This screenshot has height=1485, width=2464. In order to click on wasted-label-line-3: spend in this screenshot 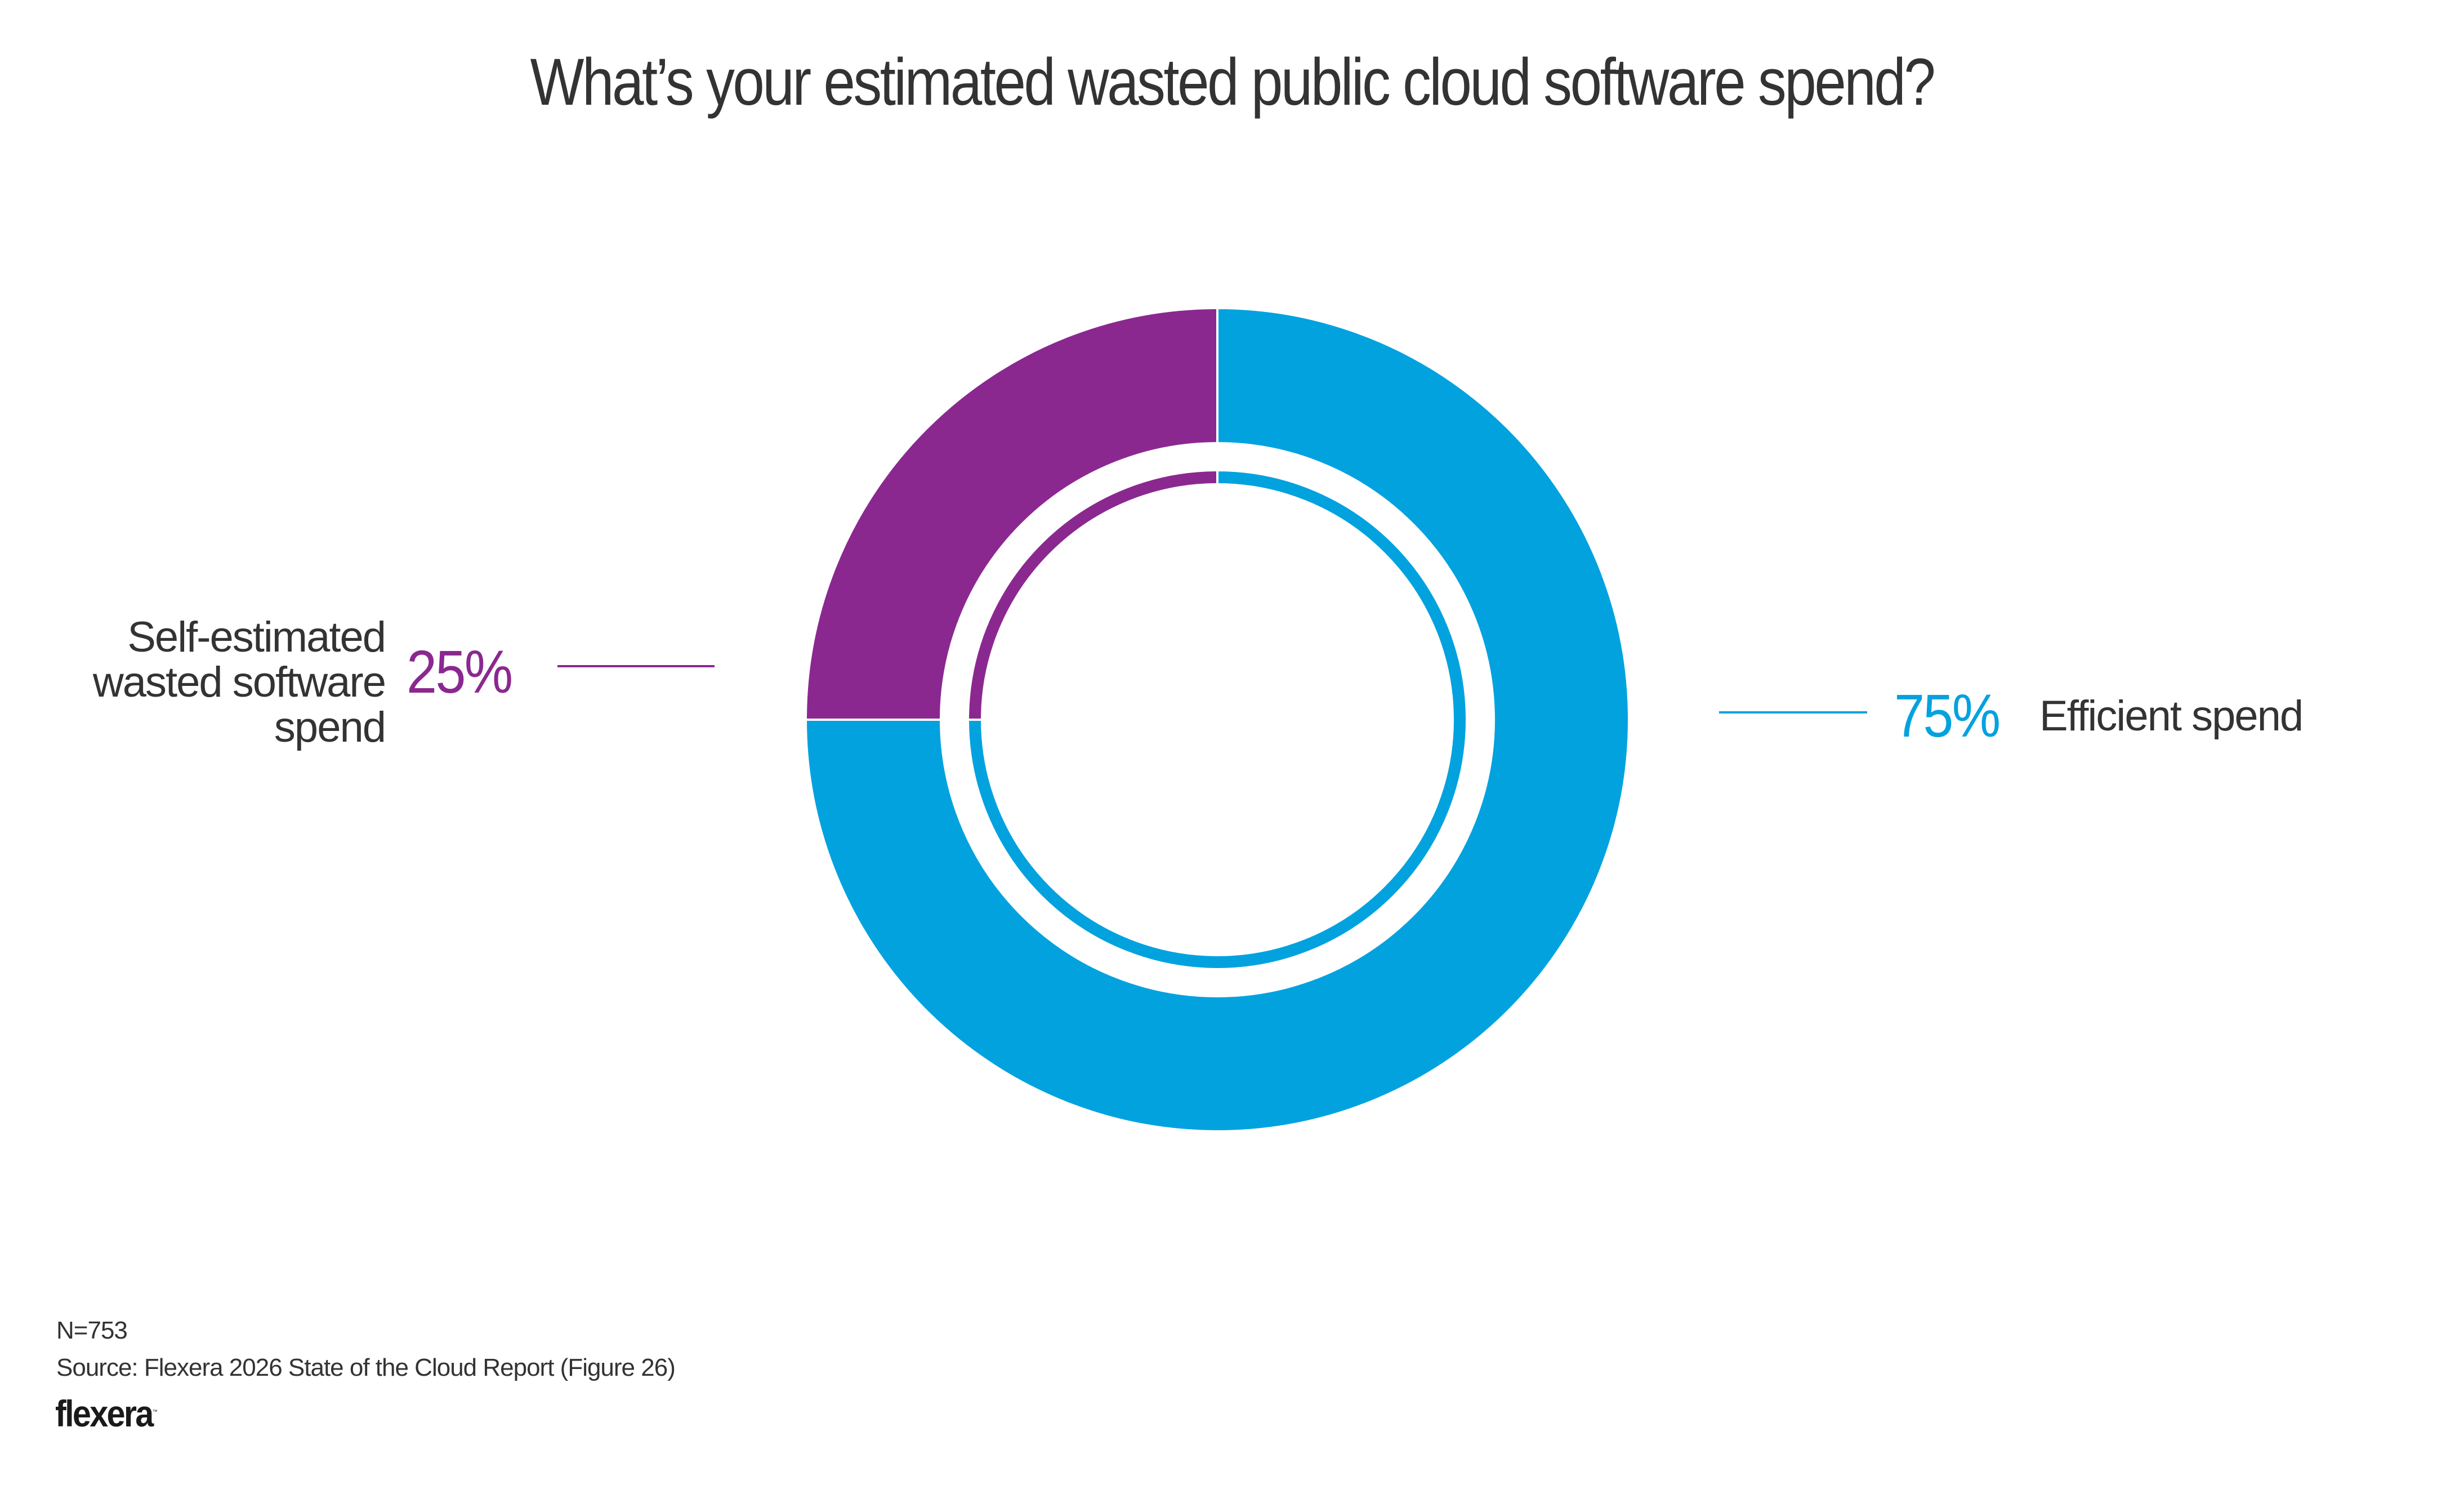, I will do `click(330, 727)`.